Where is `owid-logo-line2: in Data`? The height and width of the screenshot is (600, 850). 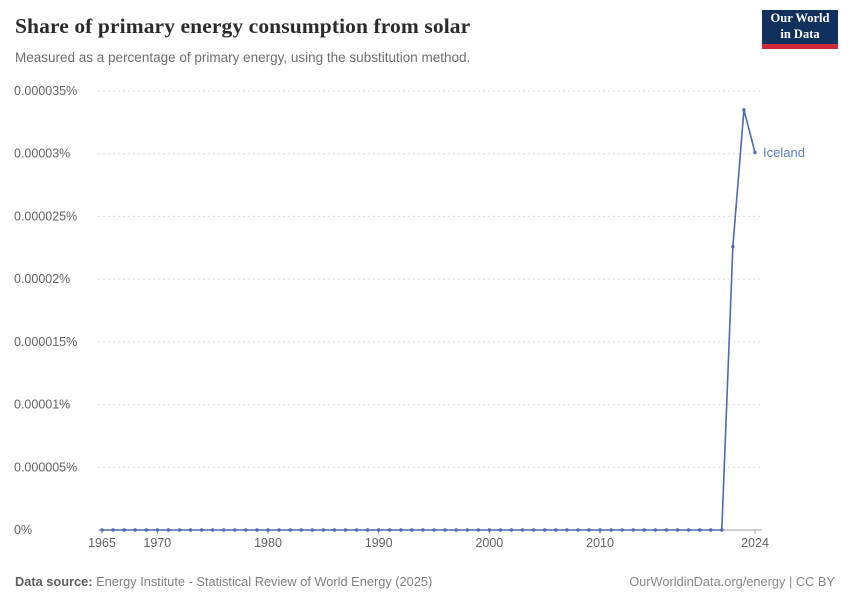 owid-logo-line2: in Data is located at coordinates (800, 34).